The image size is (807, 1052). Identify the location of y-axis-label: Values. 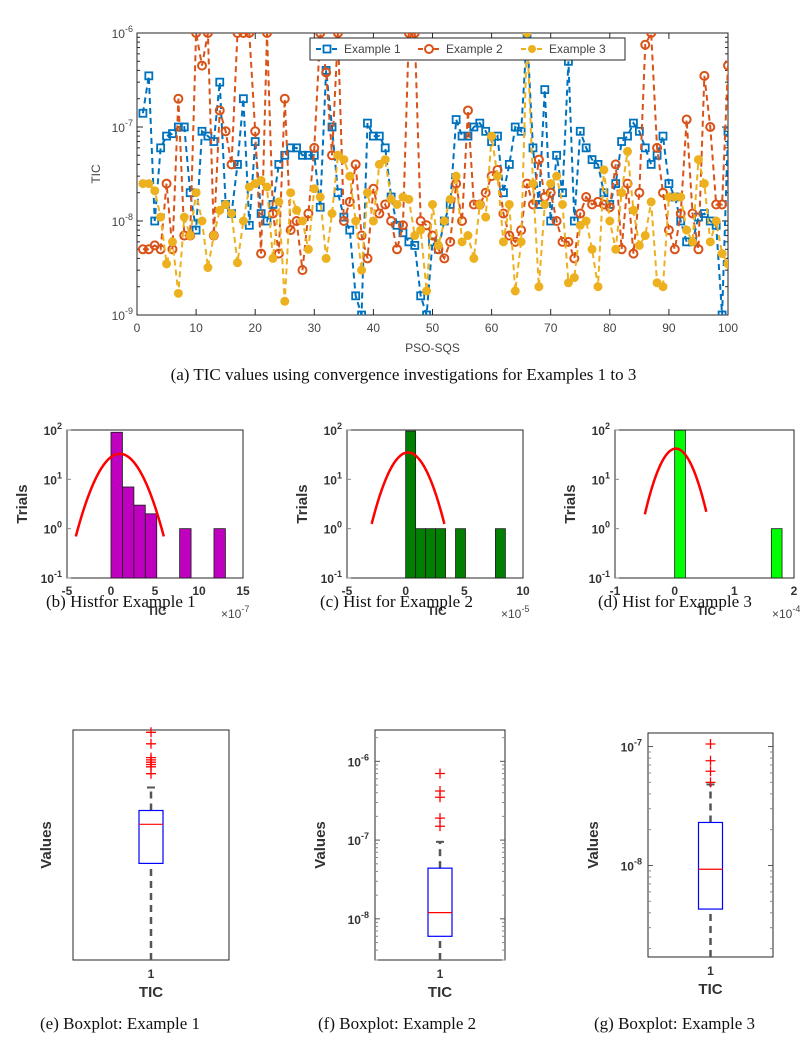
(593, 845).